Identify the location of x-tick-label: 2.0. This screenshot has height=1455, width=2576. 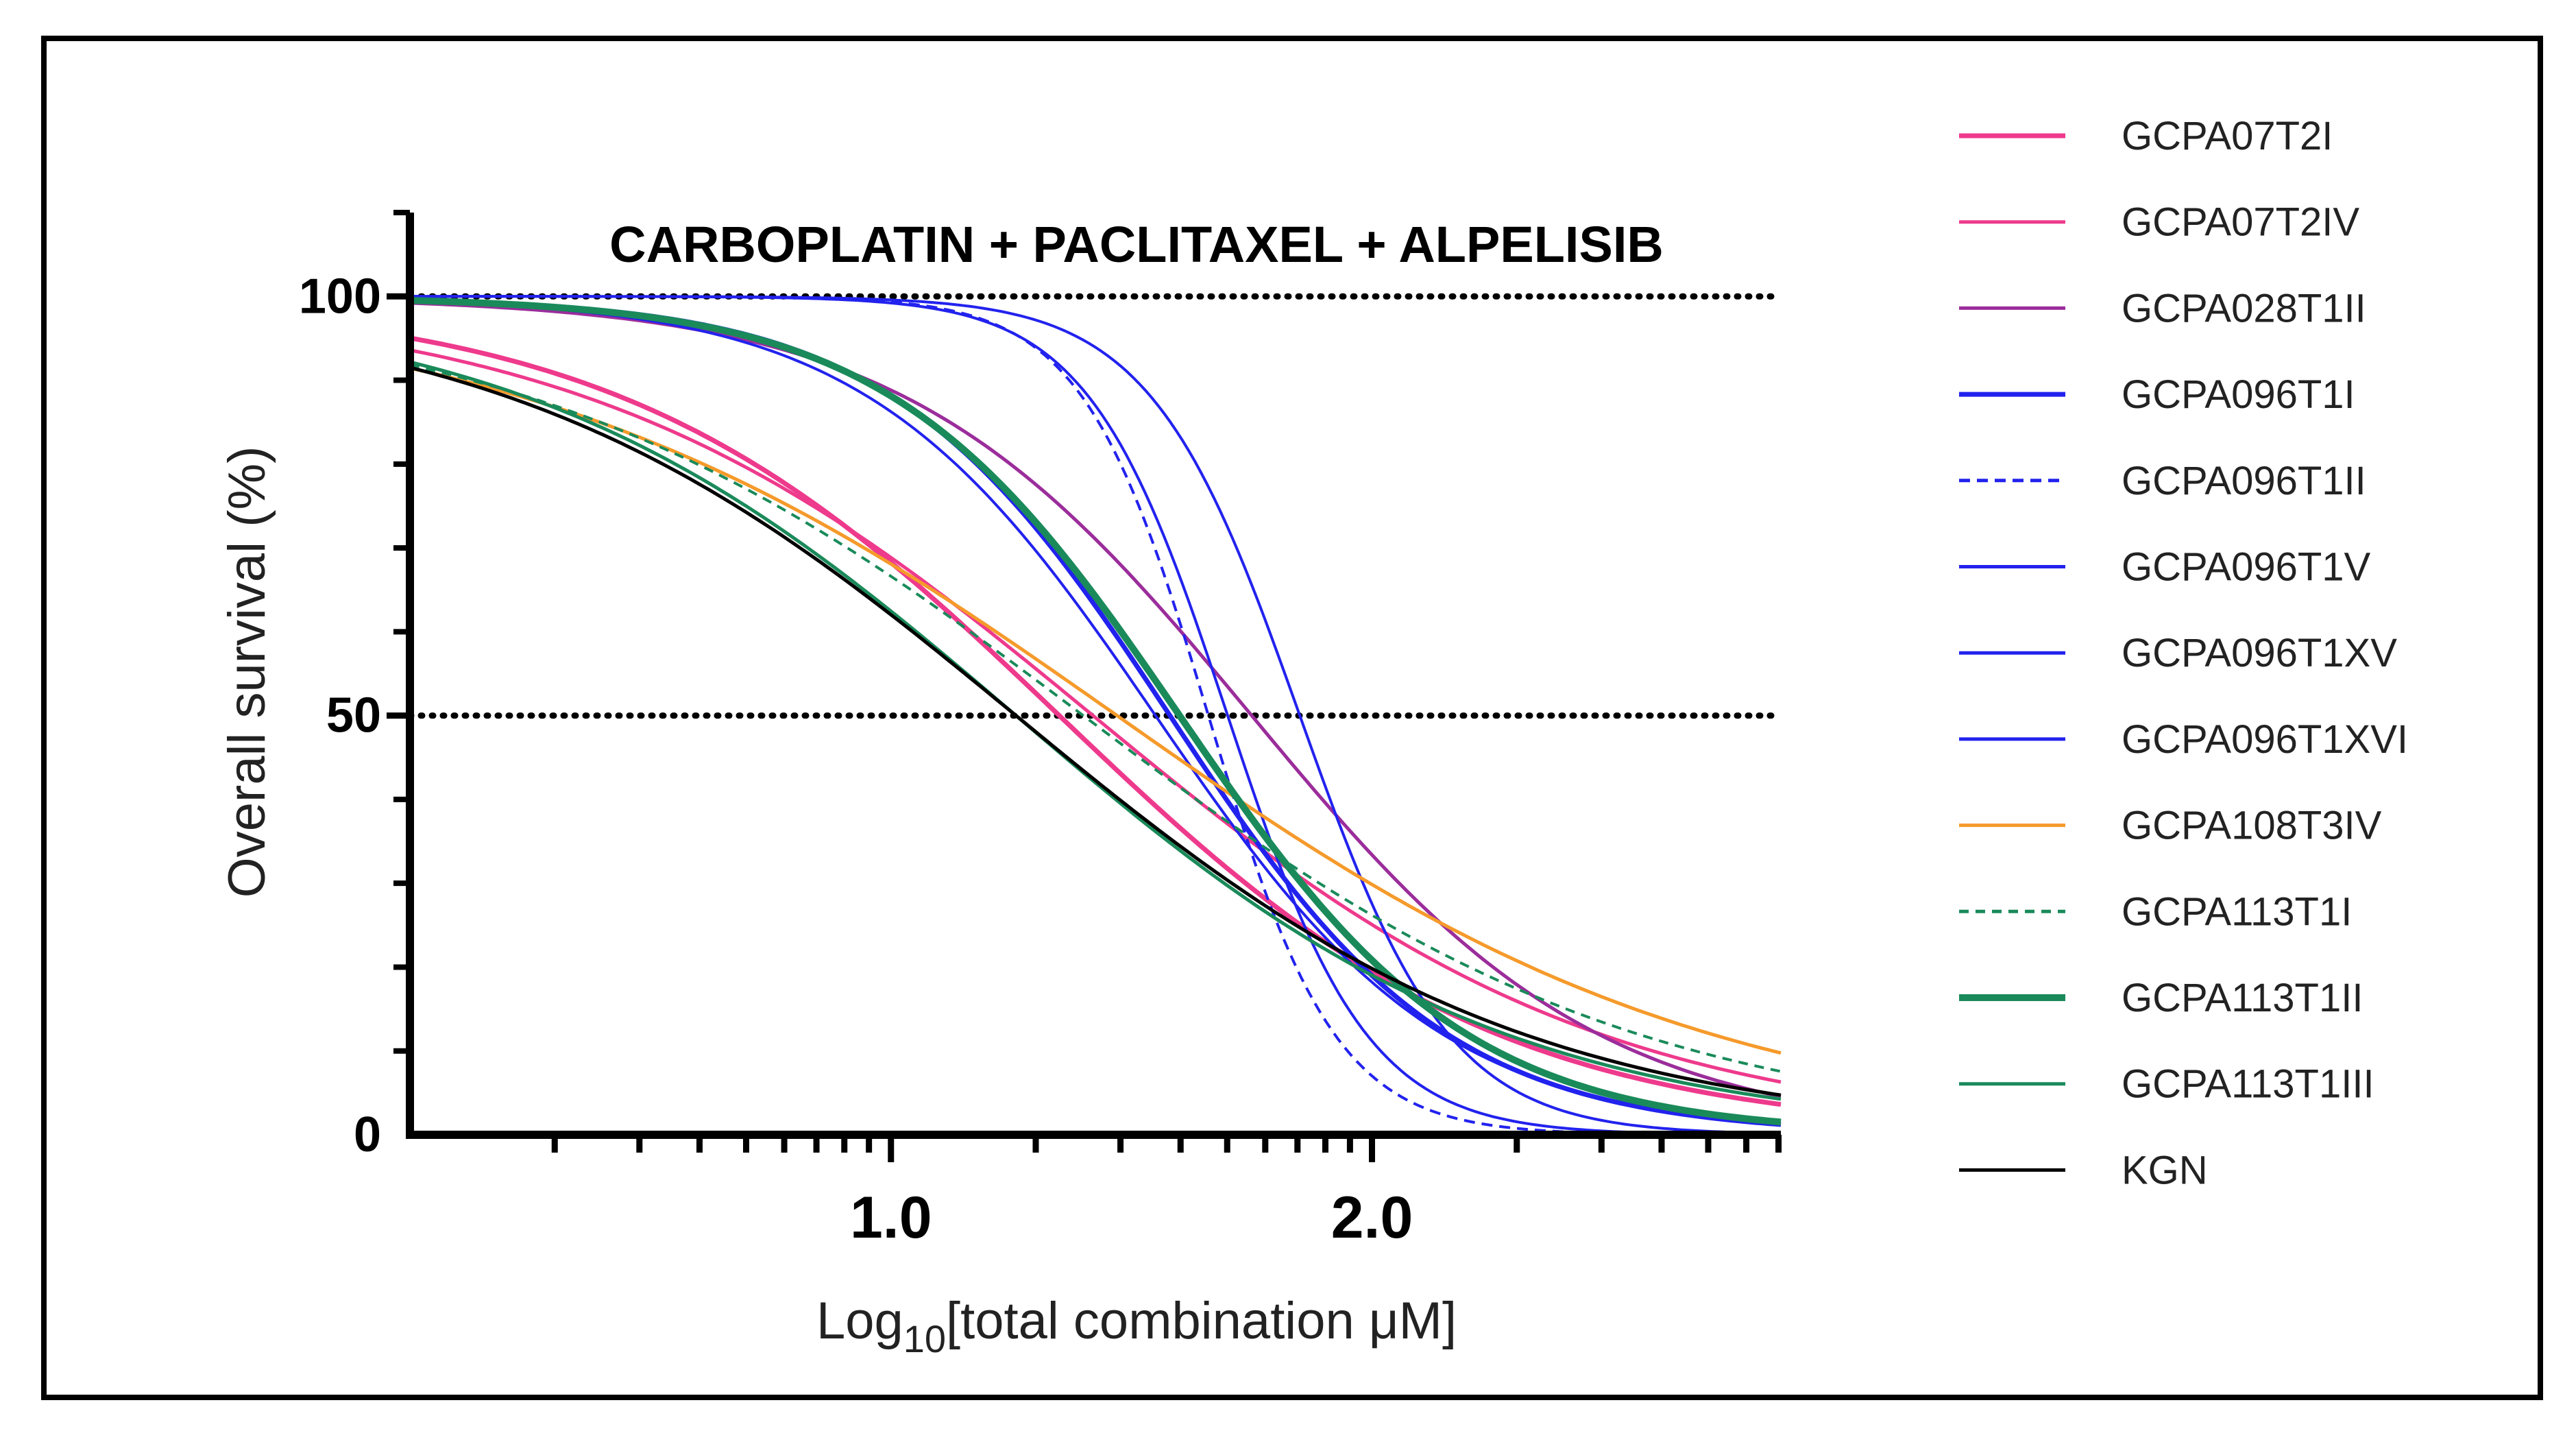
(1372, 1218).